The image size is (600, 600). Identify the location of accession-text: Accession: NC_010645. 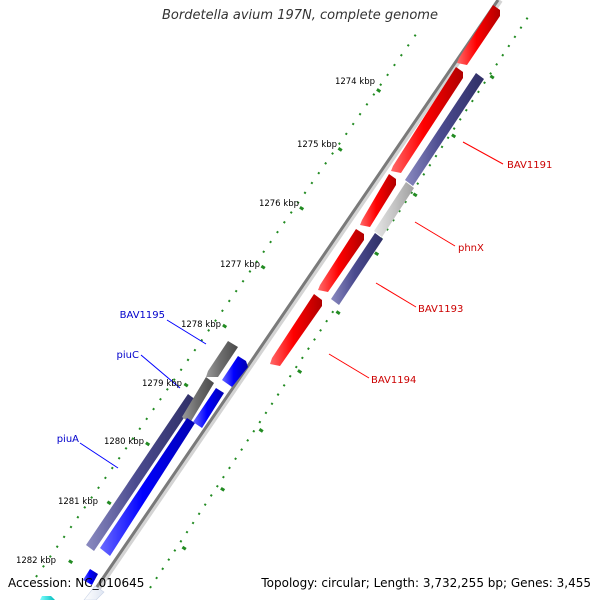
(76, 583).